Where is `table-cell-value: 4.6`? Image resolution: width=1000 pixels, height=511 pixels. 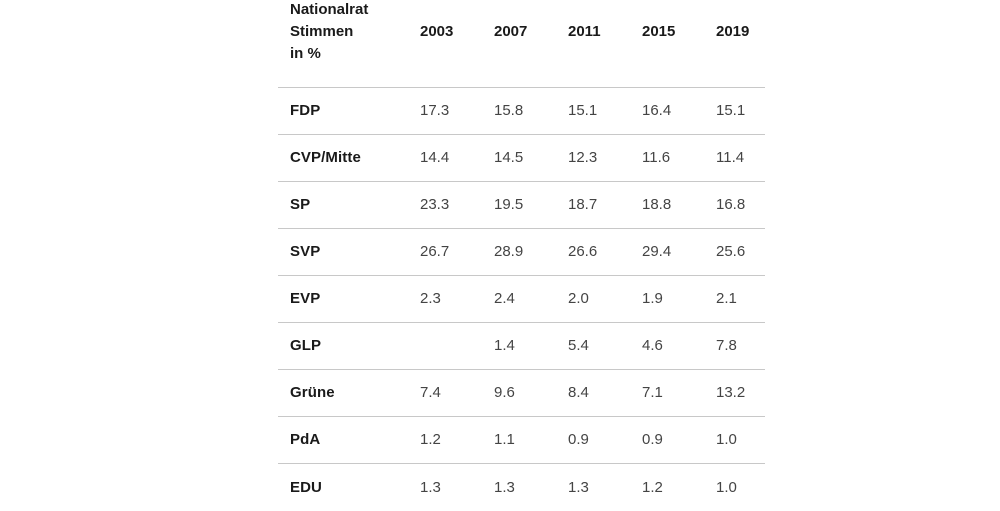
table-cell-value: 4.6 is located at coordinates (652, 345).